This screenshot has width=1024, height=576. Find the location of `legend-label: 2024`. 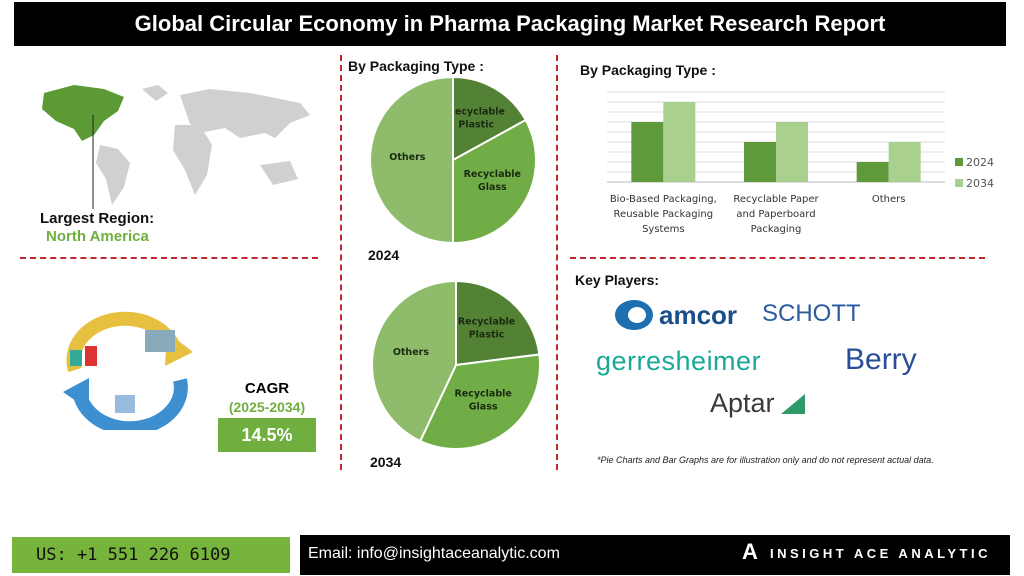

legend-label: 2024 is located at coordinates (980, 162).